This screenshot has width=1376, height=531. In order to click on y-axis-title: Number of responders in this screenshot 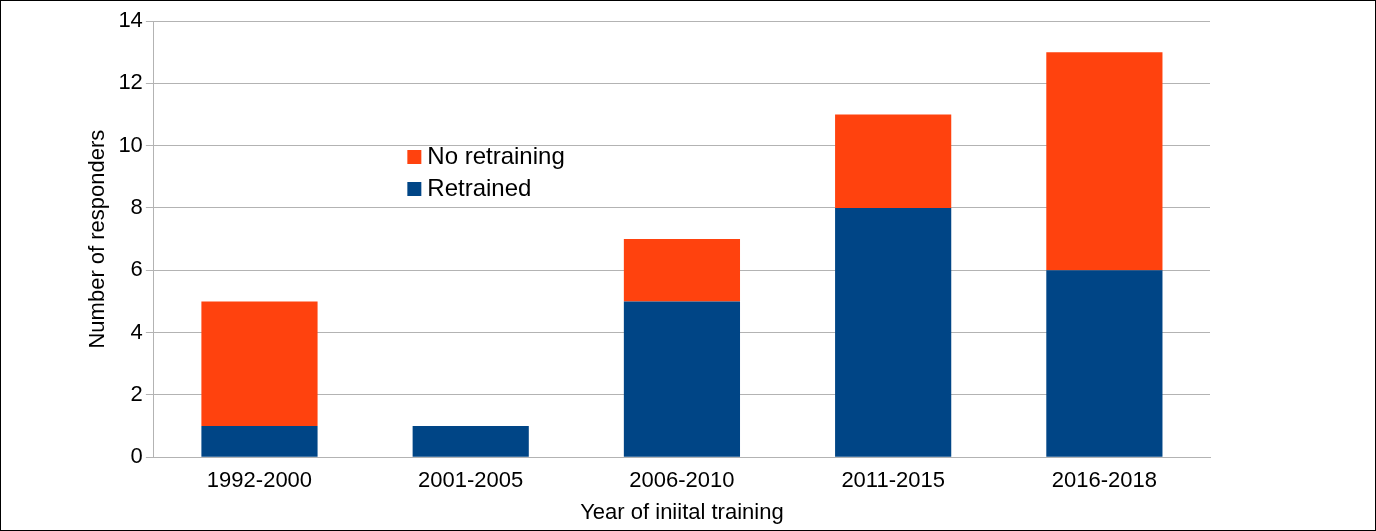, I will do `click(97, 239)`.